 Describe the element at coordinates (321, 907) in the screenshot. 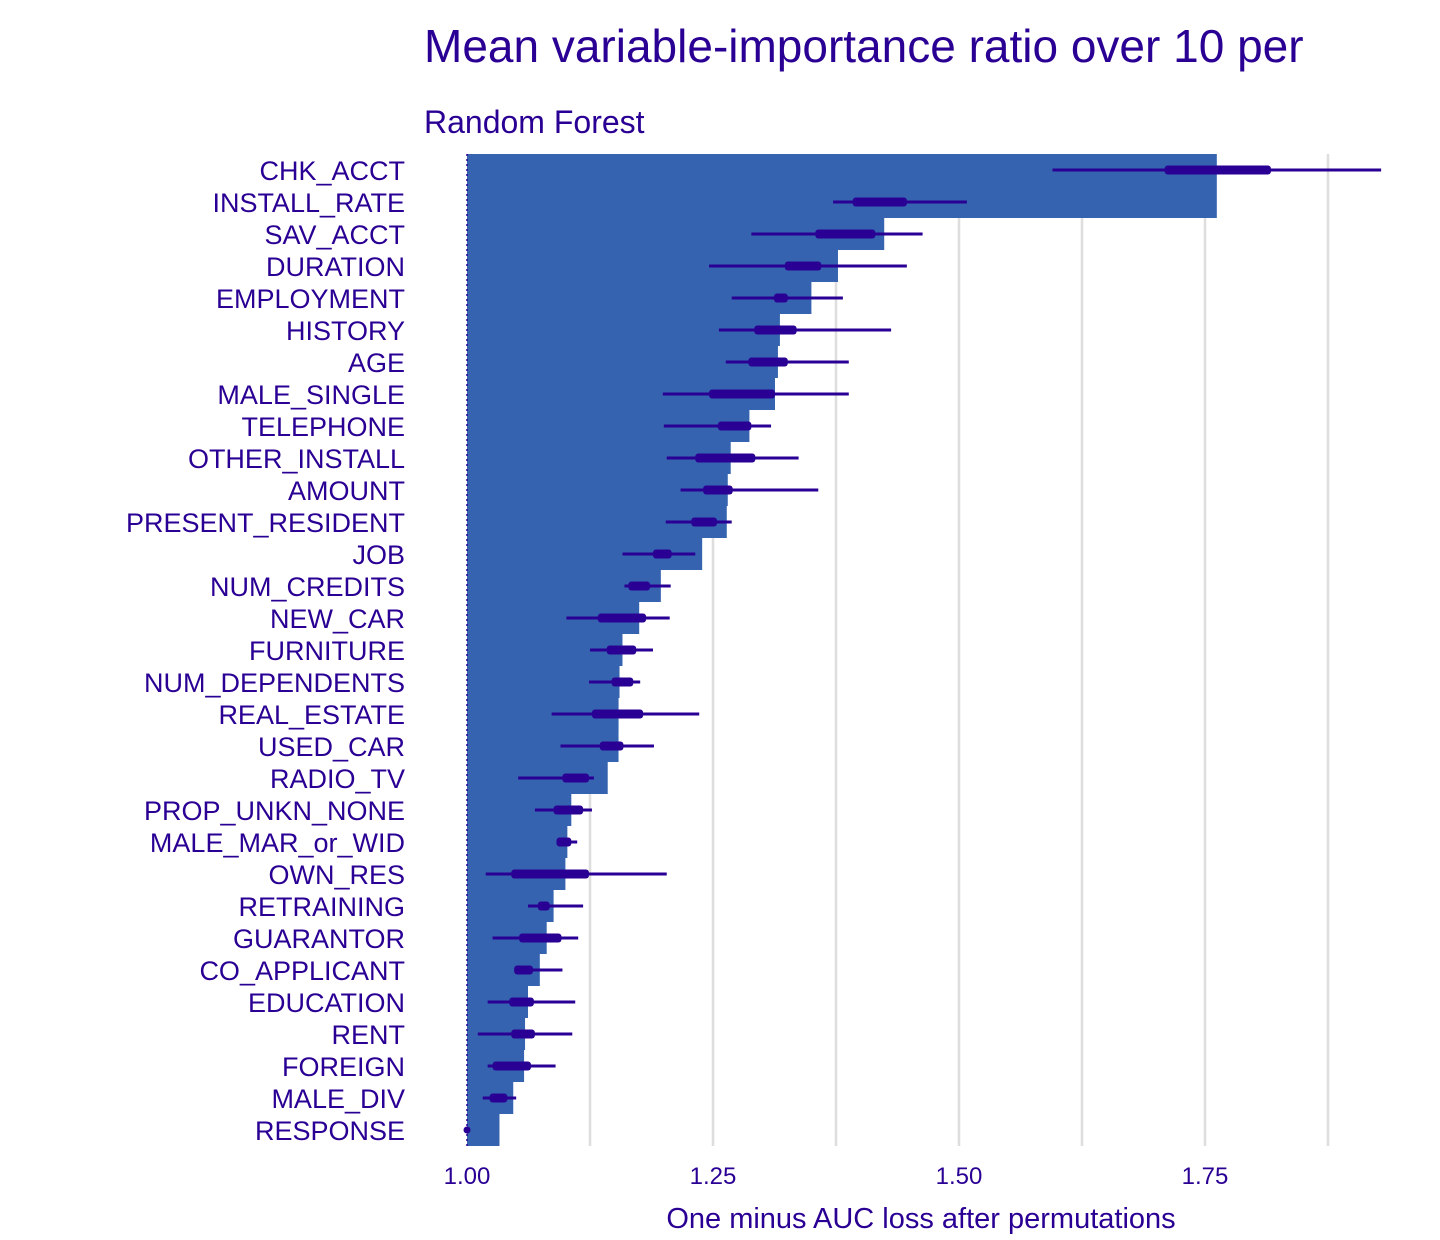

I see `y-label: RETRAINING` at that location.